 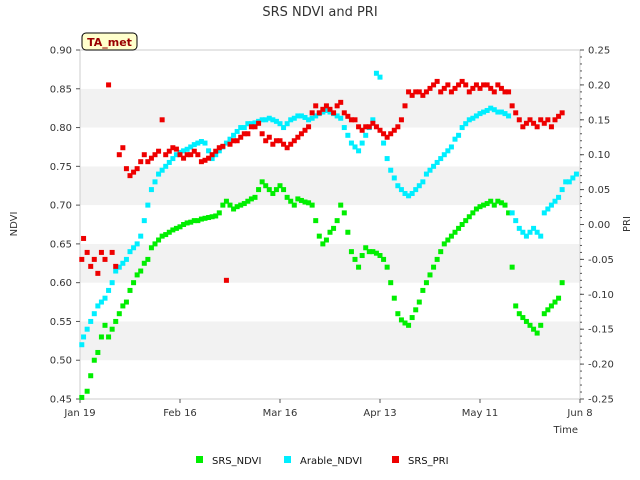 I want to click on y-left-tick-label: 0.85, so click(x=61, y=89).